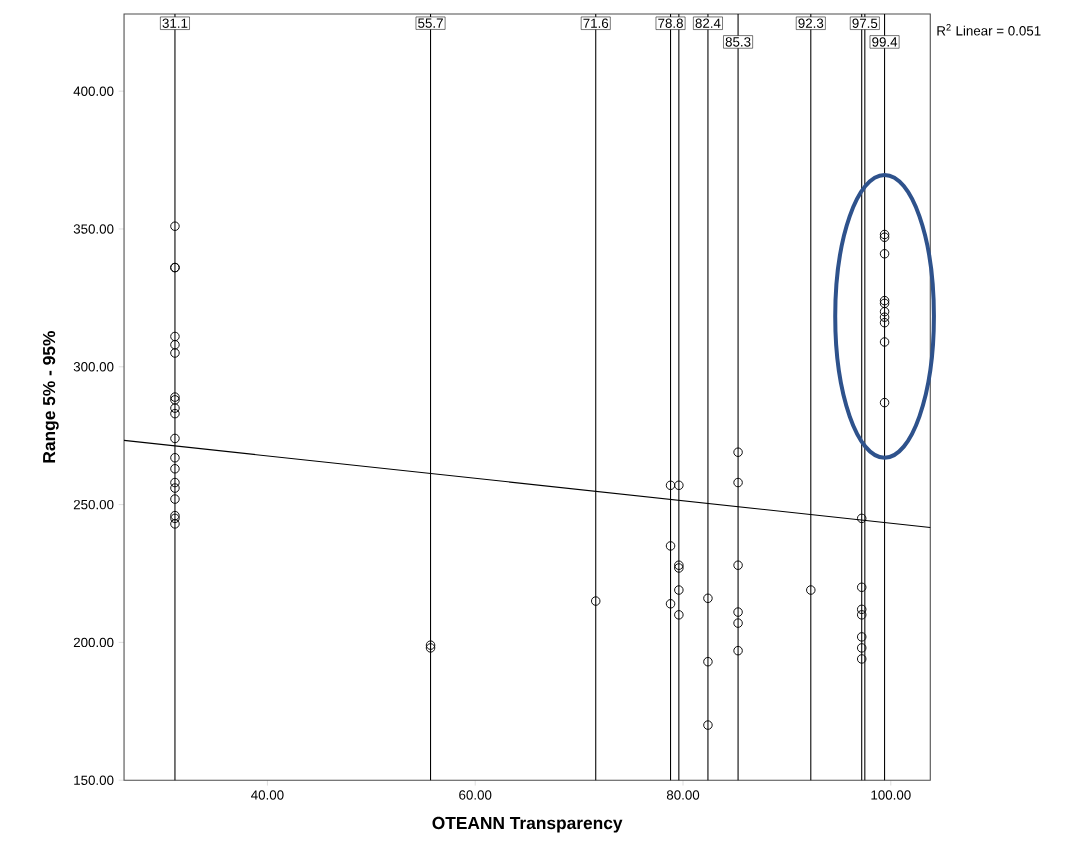  What do you see at coordinates (738, 42) in the screenshot?
I see `ref-line-label: 85.3` at bounding box center [738, 42].